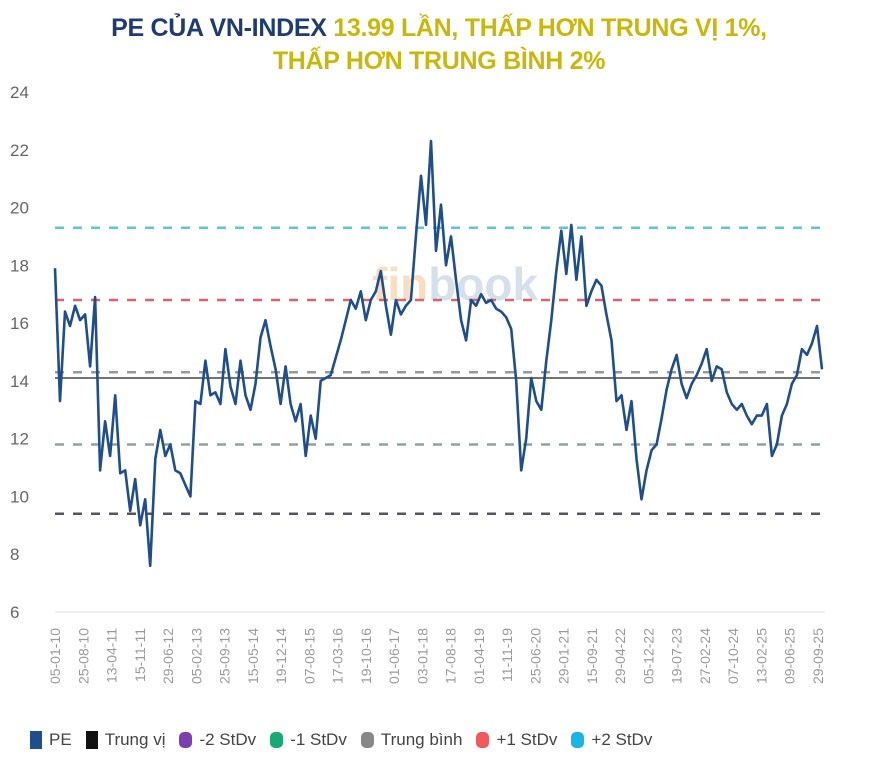  I want to click on x-tick-label: 07-10-24, so click(733, 656).